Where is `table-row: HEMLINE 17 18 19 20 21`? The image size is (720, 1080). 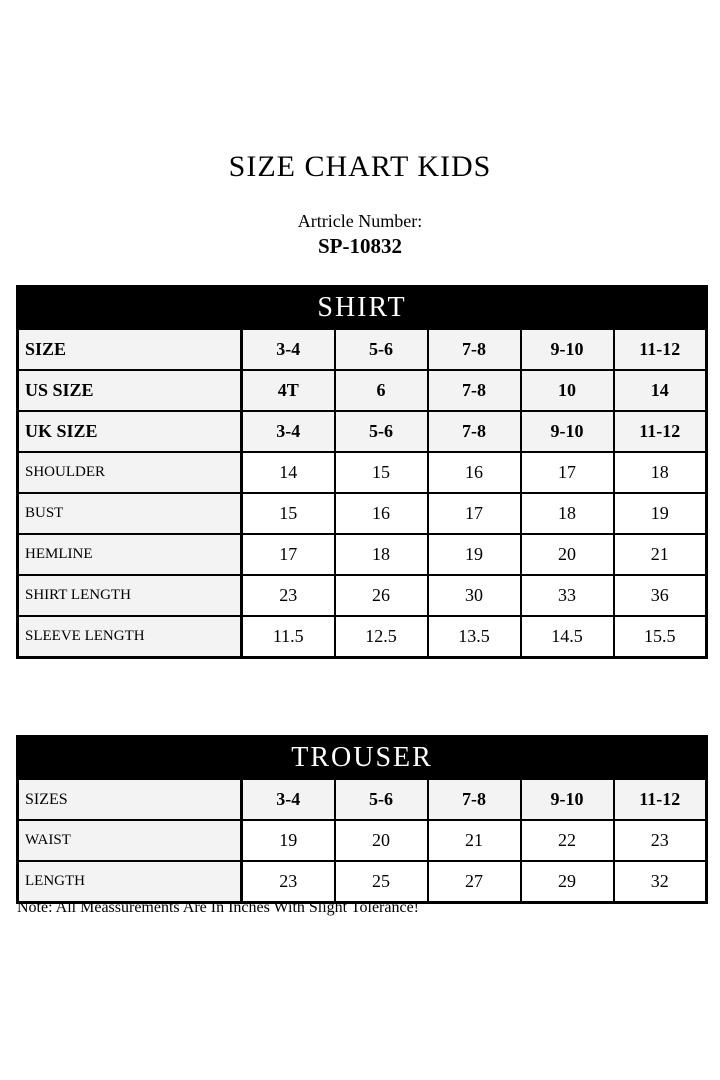
table-row: HEMLINE 17 18 19 20 21 is located at coordinates (362, 554).